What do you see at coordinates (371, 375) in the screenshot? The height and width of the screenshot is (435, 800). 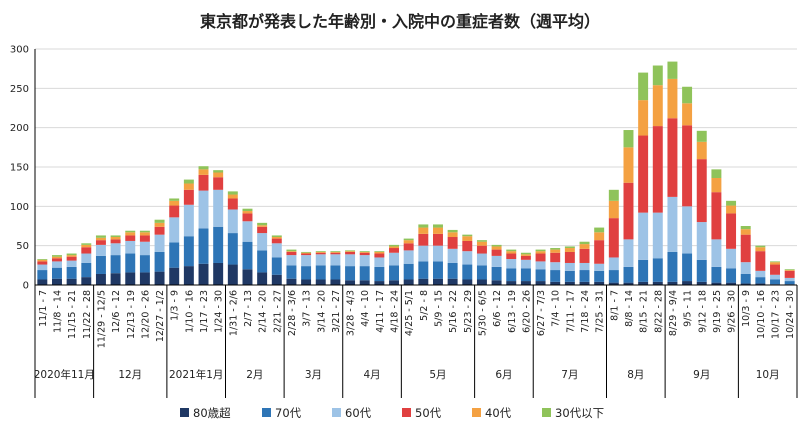 I see `month-label: 4月` at bounding box center [371, 375].